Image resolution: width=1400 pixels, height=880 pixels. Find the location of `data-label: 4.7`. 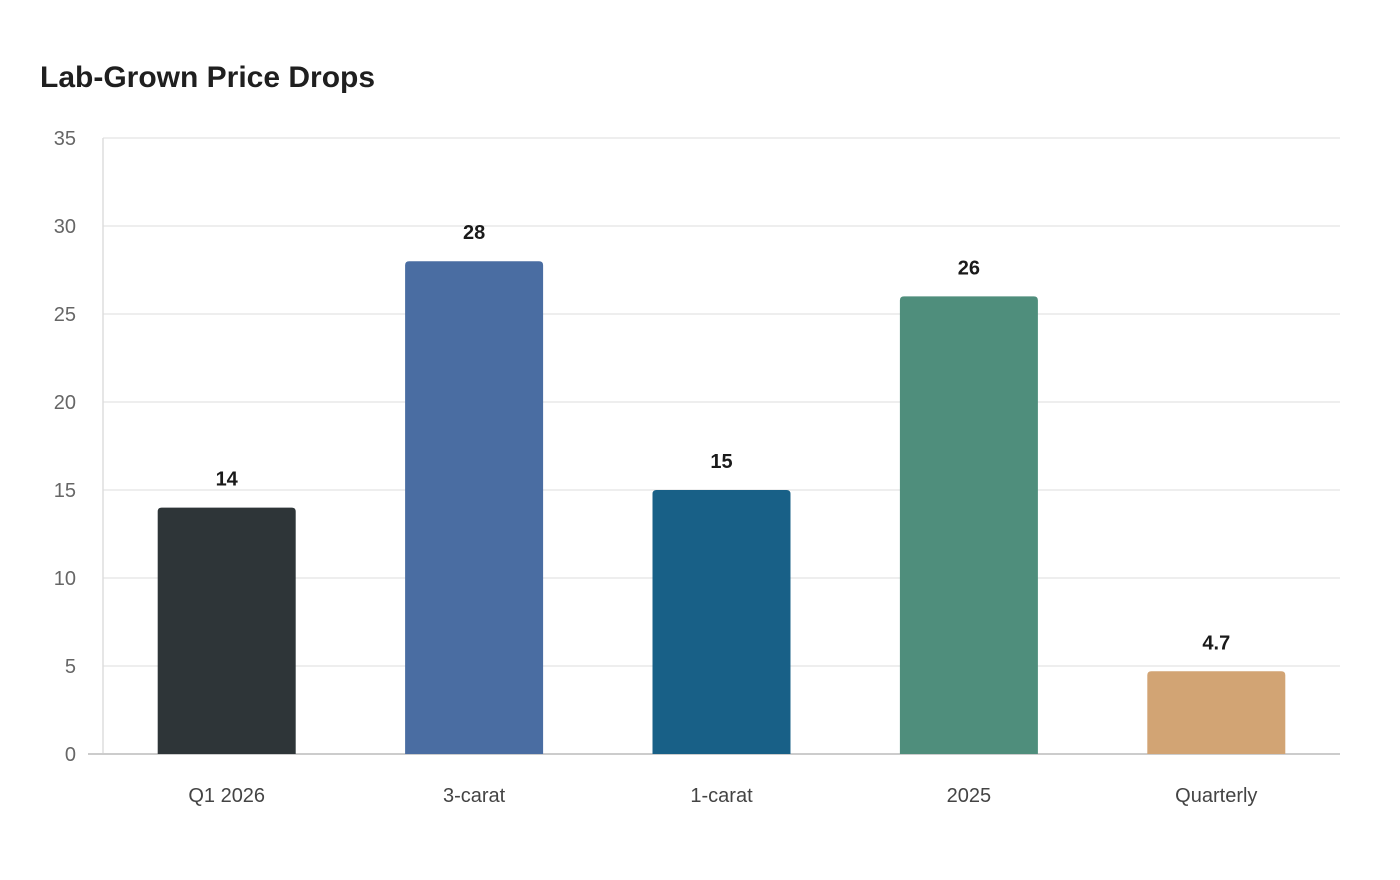

data-label: 4.7 is located at coordinates (1216, 643).